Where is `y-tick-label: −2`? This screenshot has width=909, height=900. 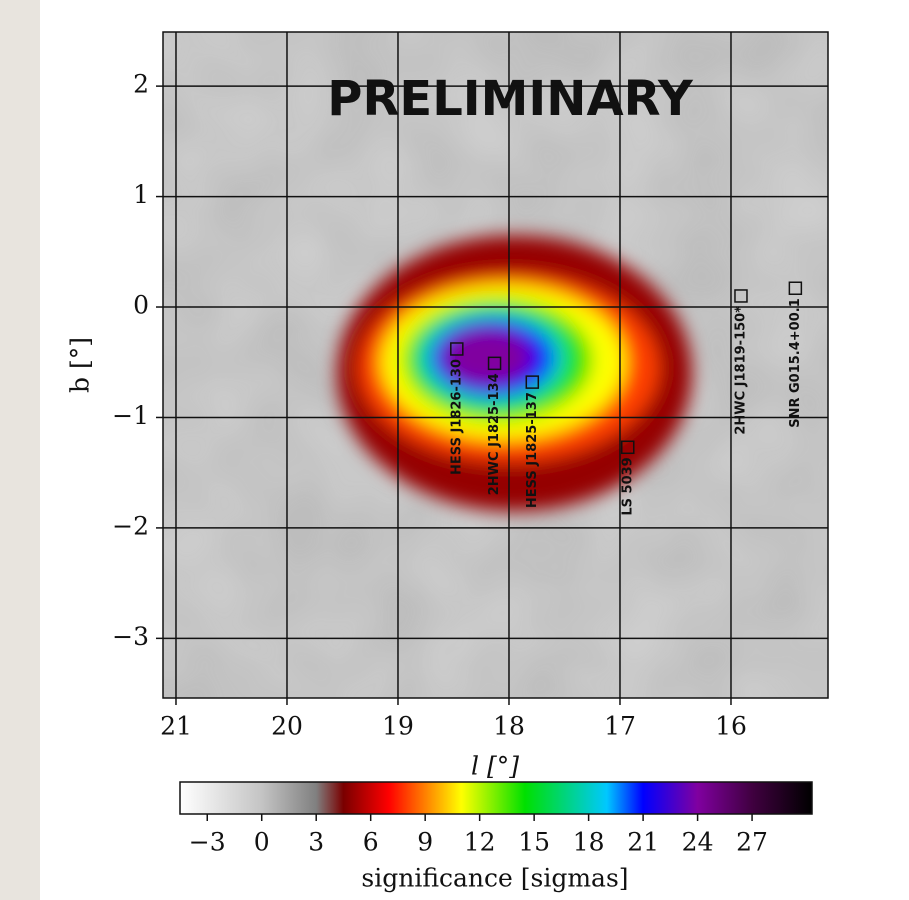 y-tick-label: −2 is located at coordinates (130, 525).